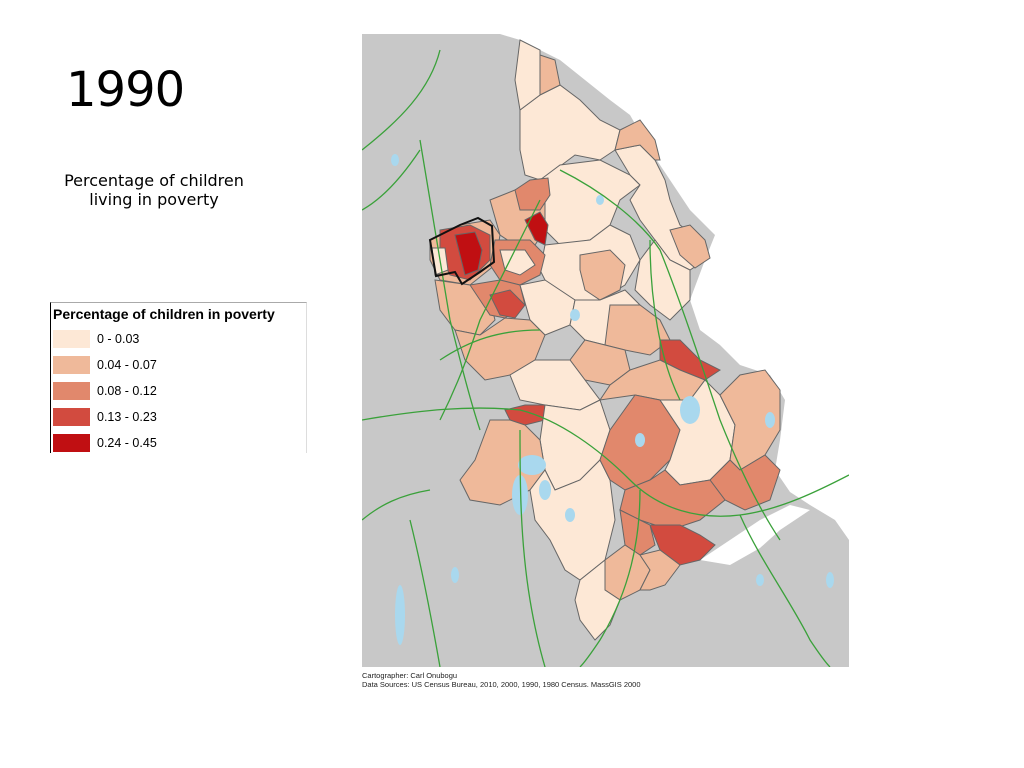 This screenshot has width=1024, height=768. What do you see at coordinates (164, 314) in the screenshot?
I see `legend-title: Percentage of children in poverty` at bounding box center [164, 314].